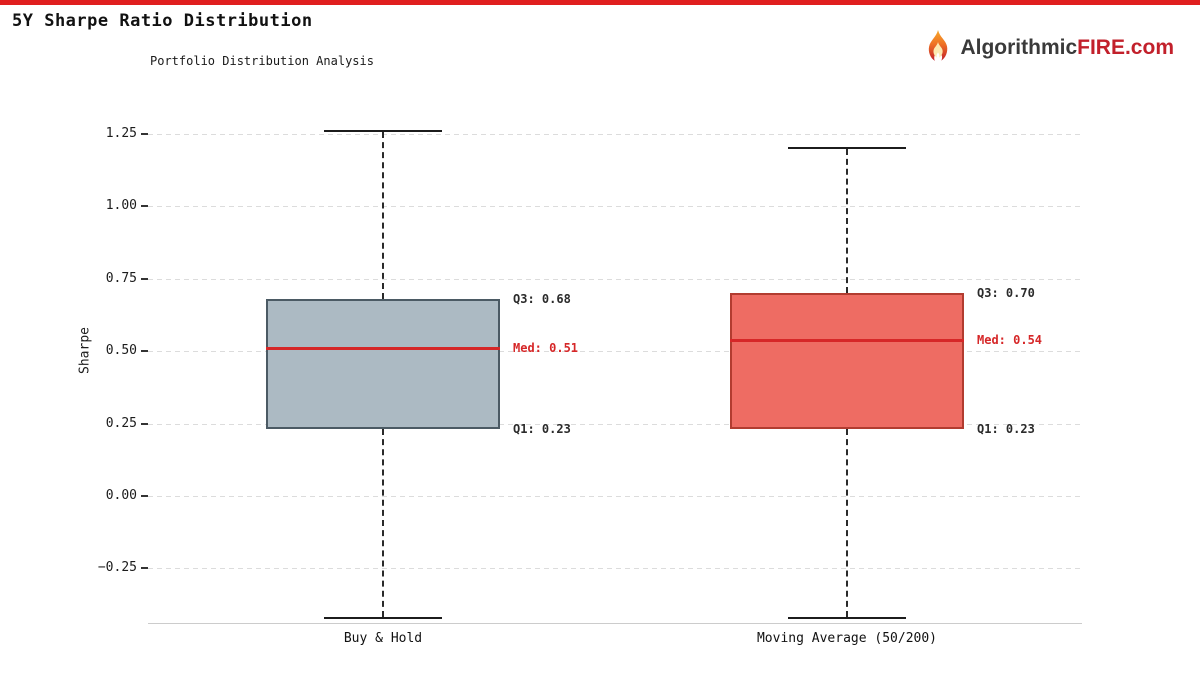 The image size is (1200, 700). I want to click on flame-icon, so click(938, 45).